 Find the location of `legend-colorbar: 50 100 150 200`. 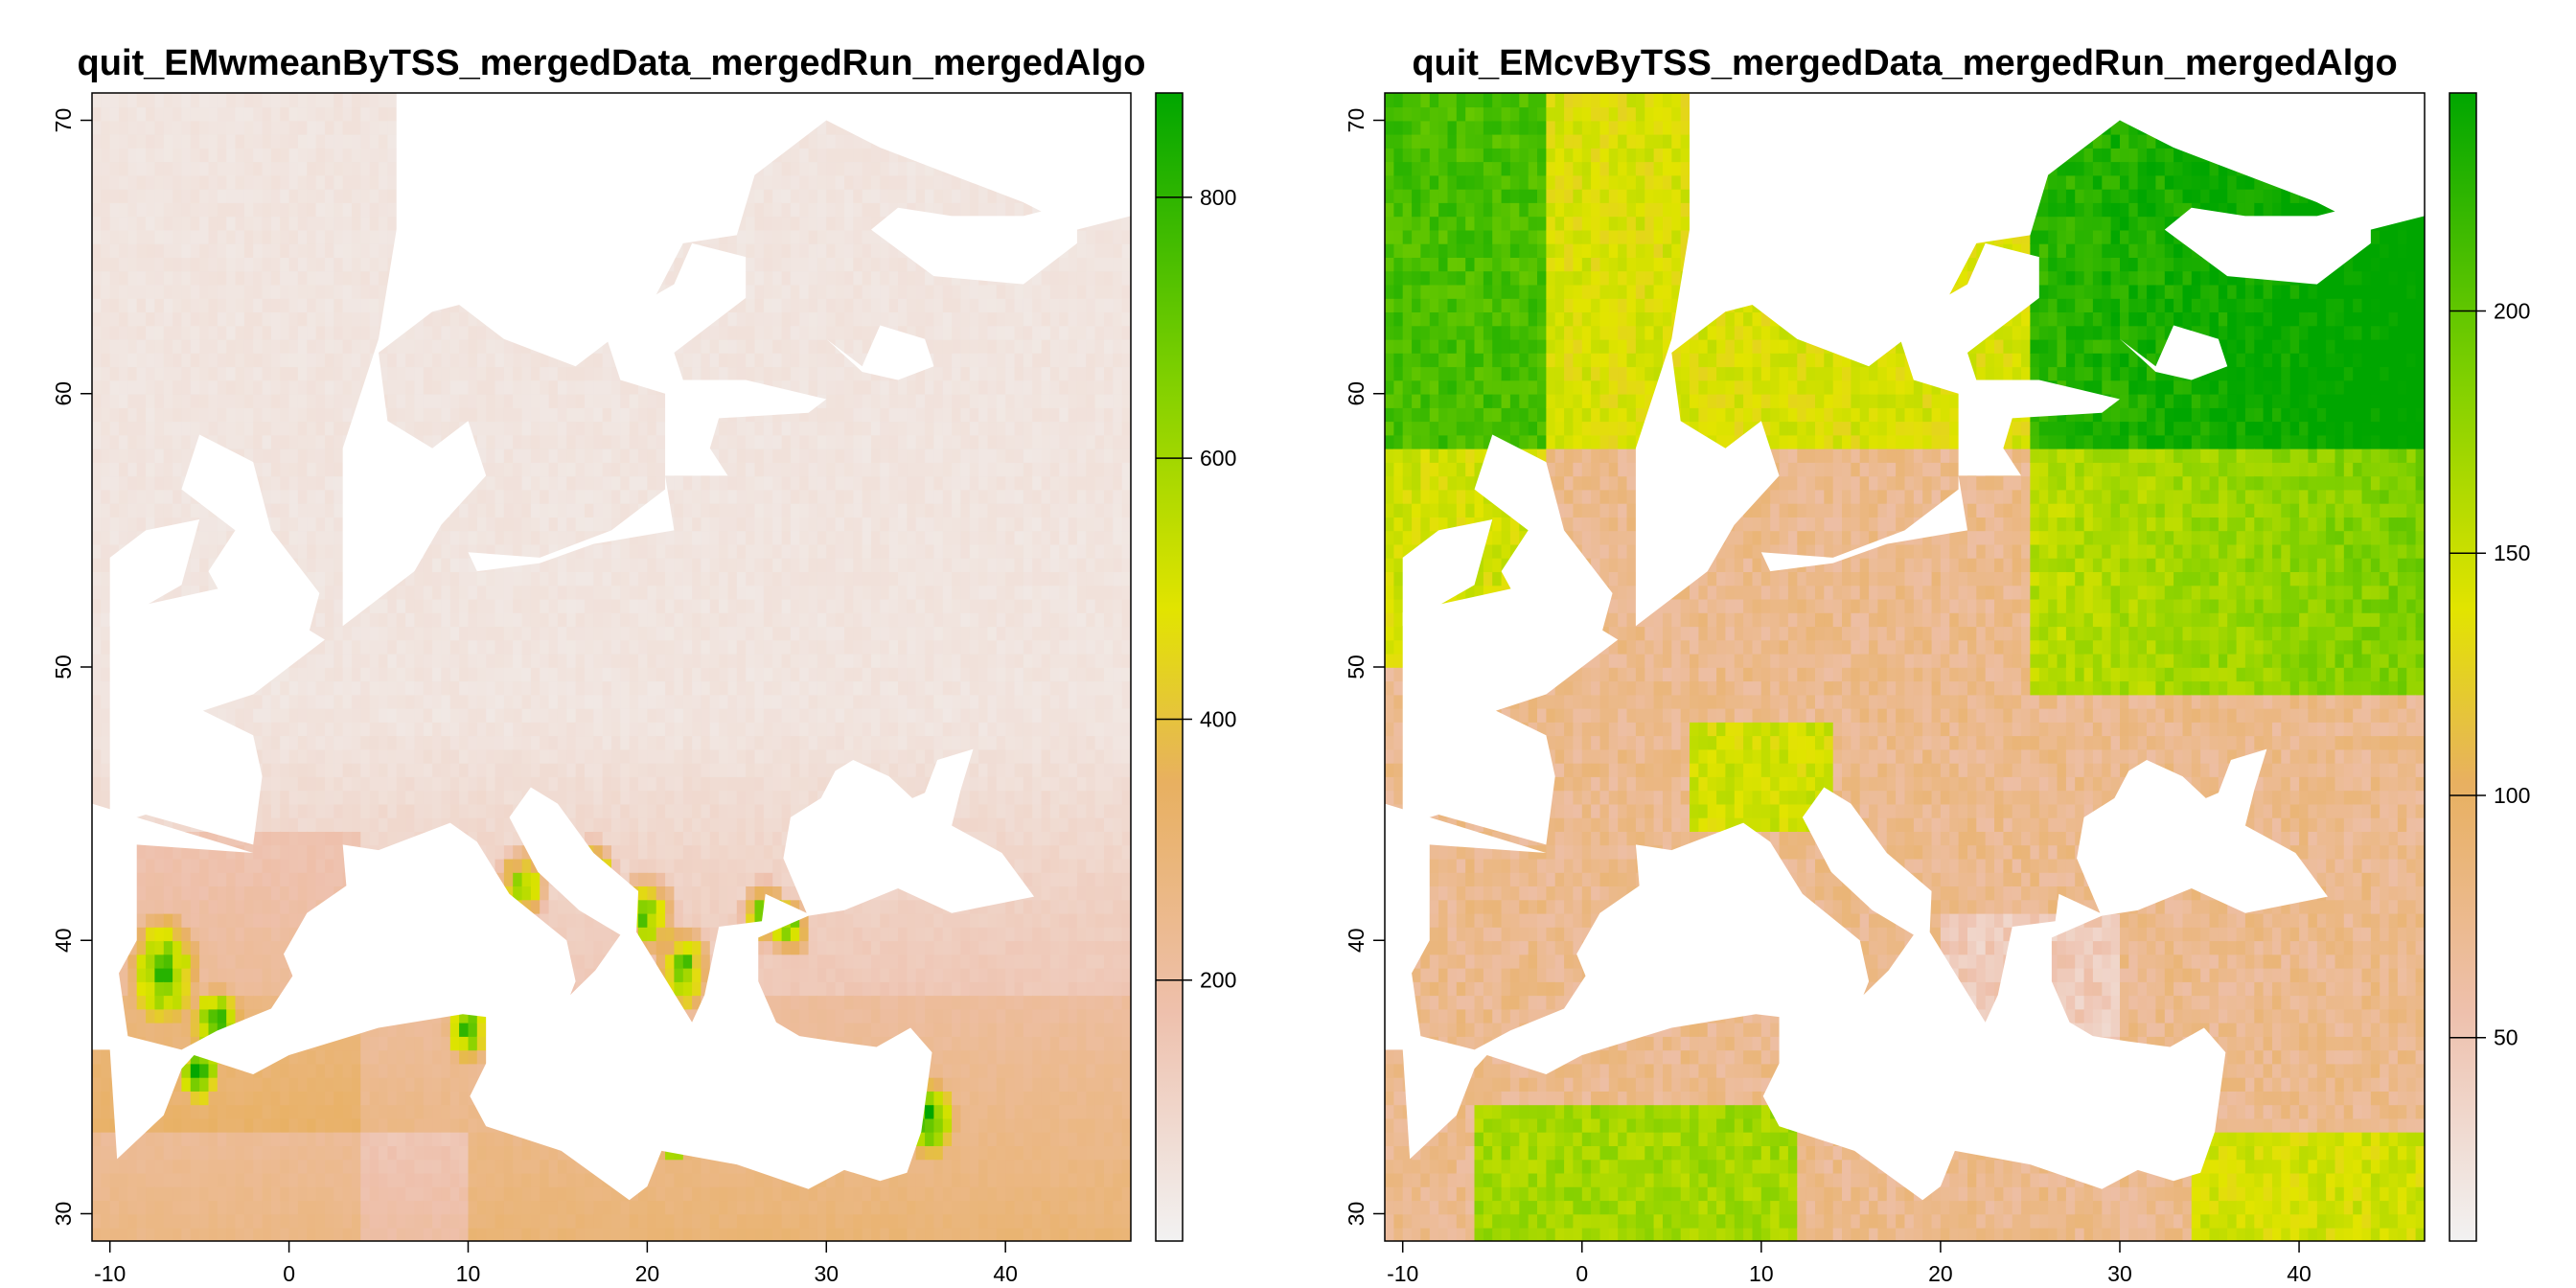

legend-colorbar: 50 100 150 200 is located at coordinates (2489, 667).